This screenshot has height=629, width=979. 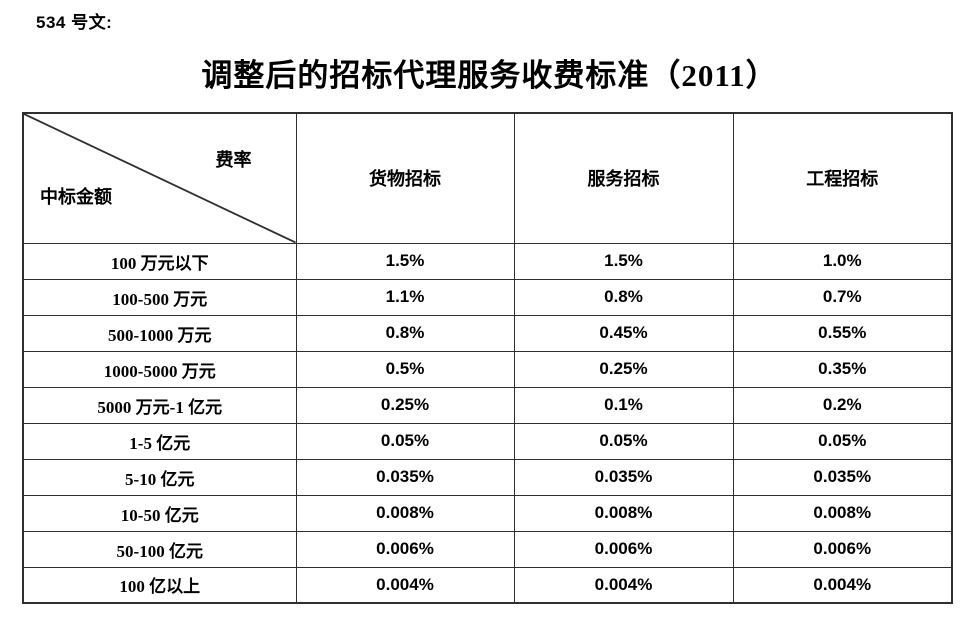 What do you see at coordinates (405, 369) in the screenshot?
I see `rate-cell: 0.5%` at bounding box center [405, 369].